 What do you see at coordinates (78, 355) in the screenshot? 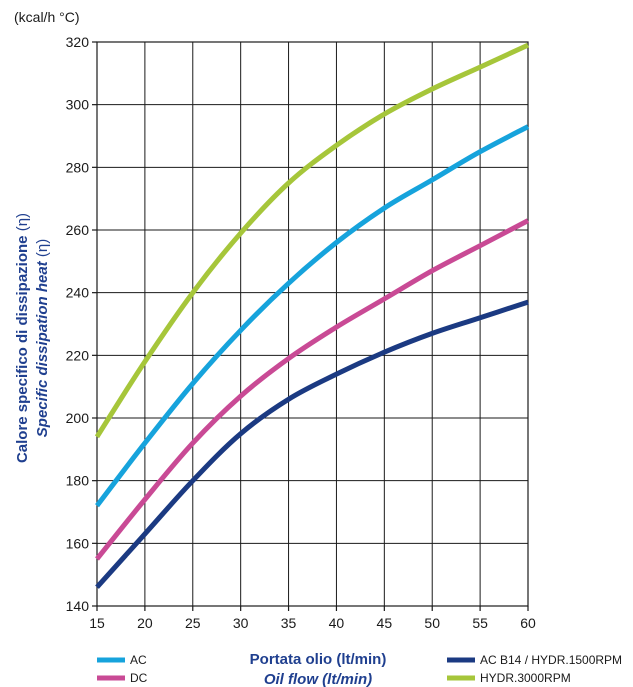
I see `y-tick-label: 220` at bounding box center [78, 355].